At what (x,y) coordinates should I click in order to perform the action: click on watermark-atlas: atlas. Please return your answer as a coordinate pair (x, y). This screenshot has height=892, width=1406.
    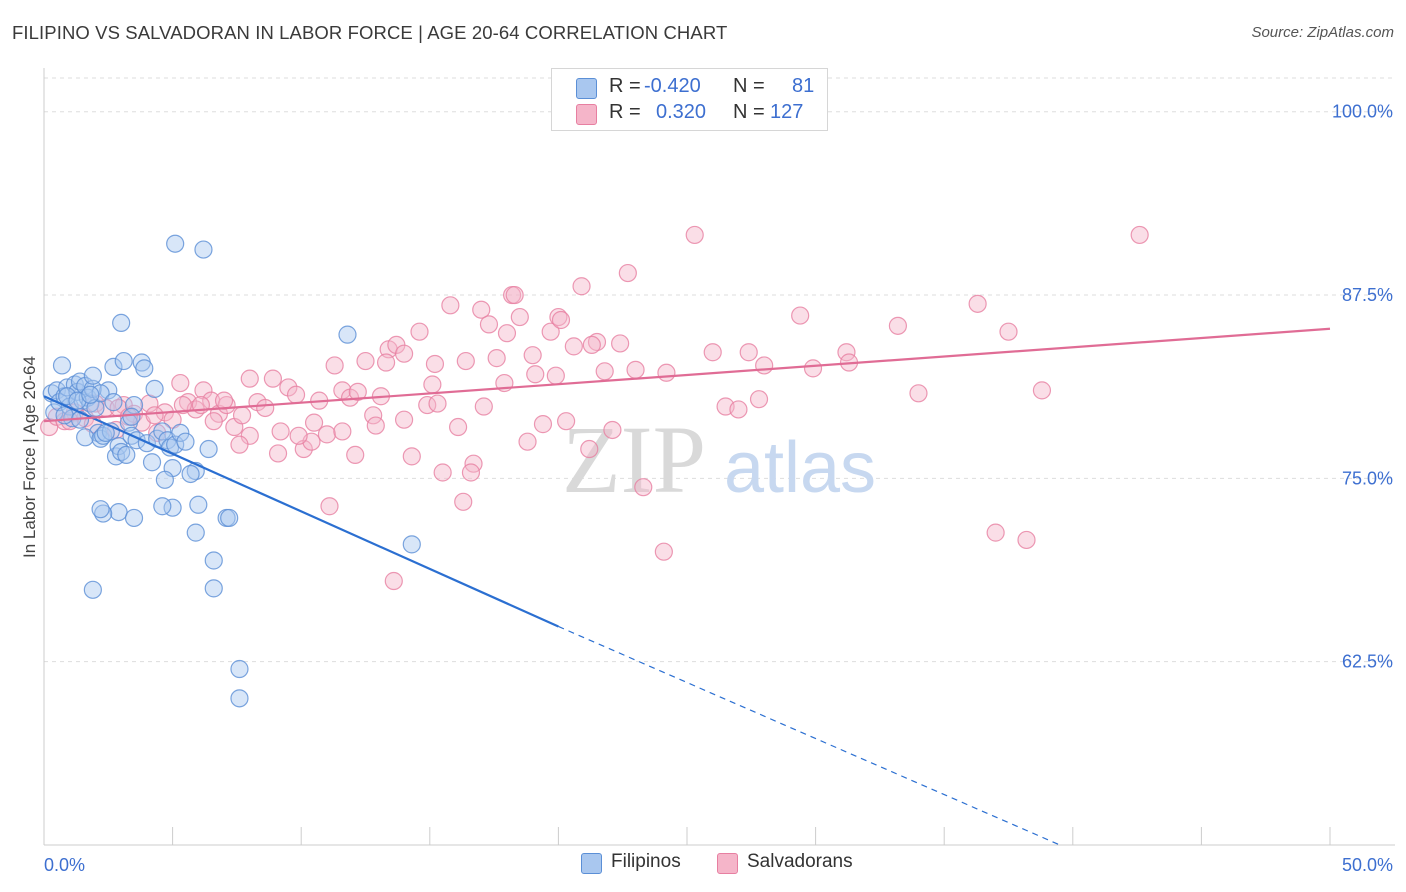
    Looking at the image, I should click on (800, 468).